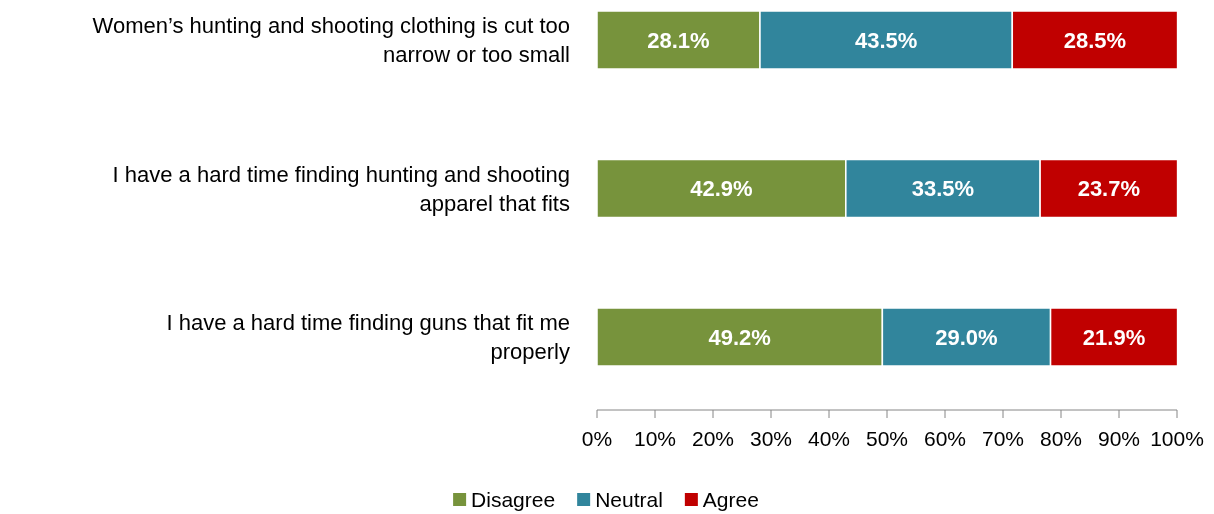 Image resolution: width=1214 pixels, height=514 pixels. What do you see at coordinates (1114, 337) in the screenshot?
I see `text: 21.9%` at bounding box center [1114, 337].